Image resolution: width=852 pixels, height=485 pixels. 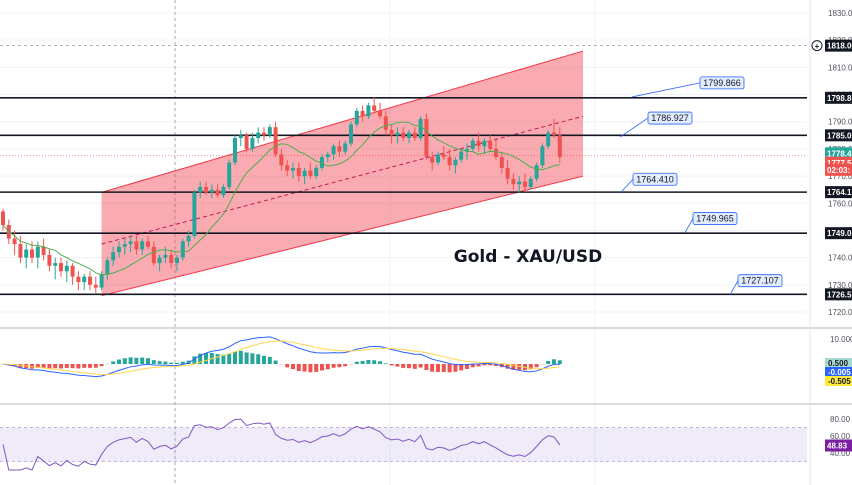 I want to click on rsi-tick-label: 40.00, so click(x=840, y=453).